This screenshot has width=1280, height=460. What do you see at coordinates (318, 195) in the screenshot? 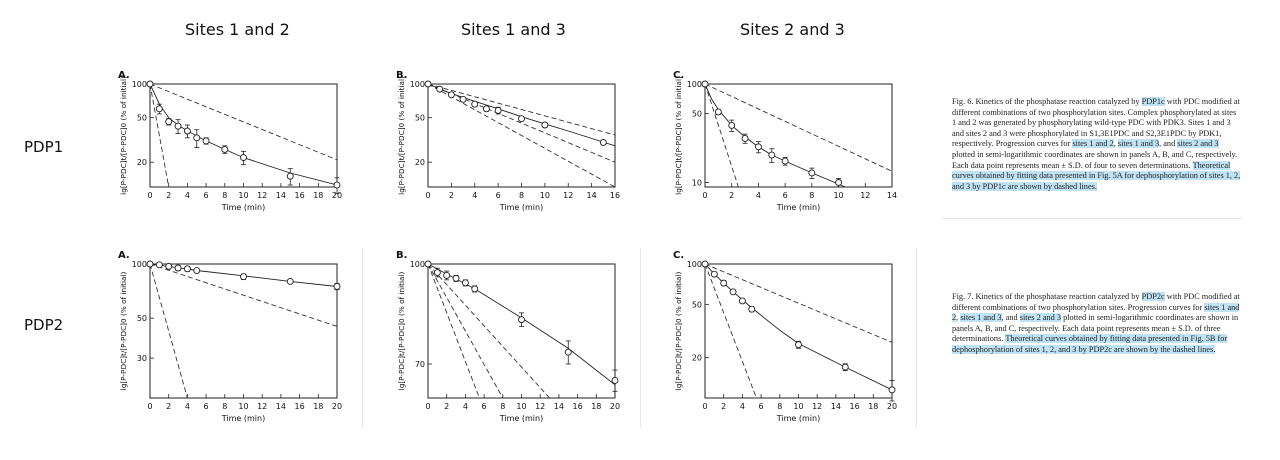
I see `x-tick-label: 18` at bounding box center [318, 195].